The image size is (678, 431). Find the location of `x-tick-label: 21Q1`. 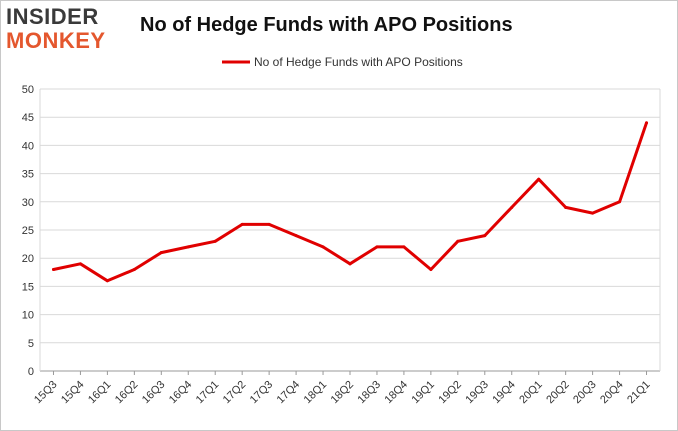

x-tick-label: 21Q1 is located at coordinates (639, 393).